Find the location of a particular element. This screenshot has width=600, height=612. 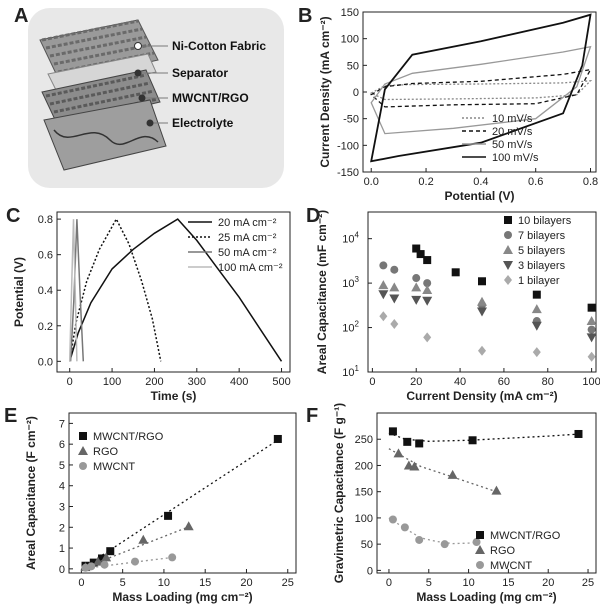

series-50-ma-cm is located at coordinates (77, 290).